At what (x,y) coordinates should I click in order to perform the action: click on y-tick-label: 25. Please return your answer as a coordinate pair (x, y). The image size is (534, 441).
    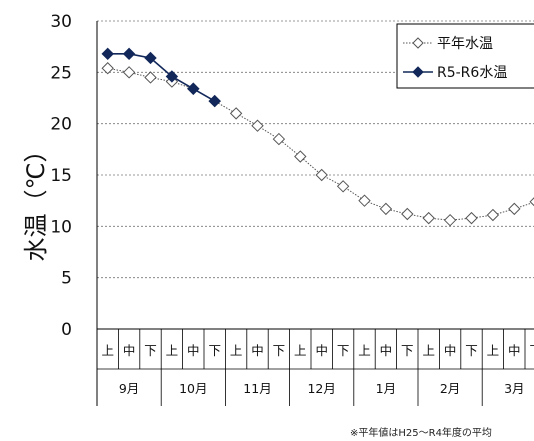
    Looking at the image, I should click on (61, 73).